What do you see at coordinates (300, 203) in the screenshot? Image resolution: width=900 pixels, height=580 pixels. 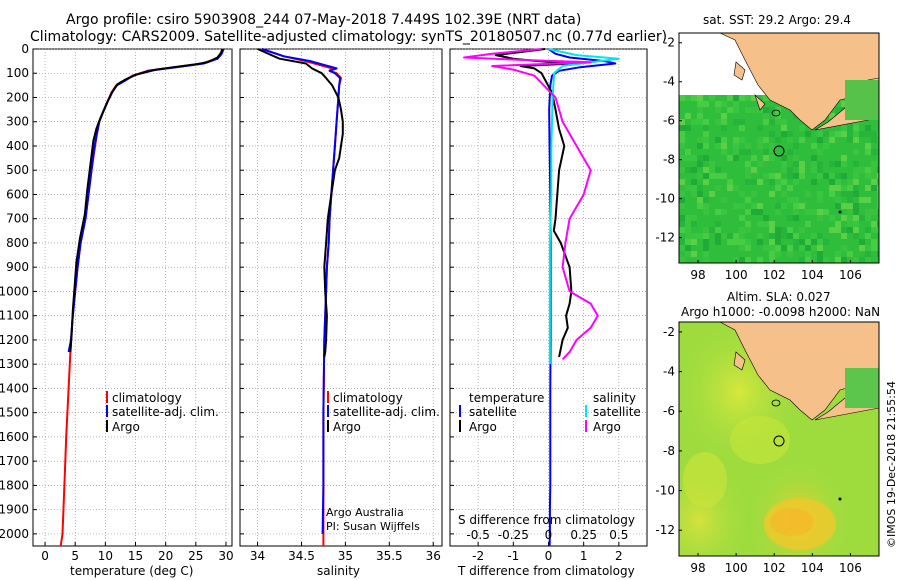 I see `series-line-argo` at bounding box center [300, 203].